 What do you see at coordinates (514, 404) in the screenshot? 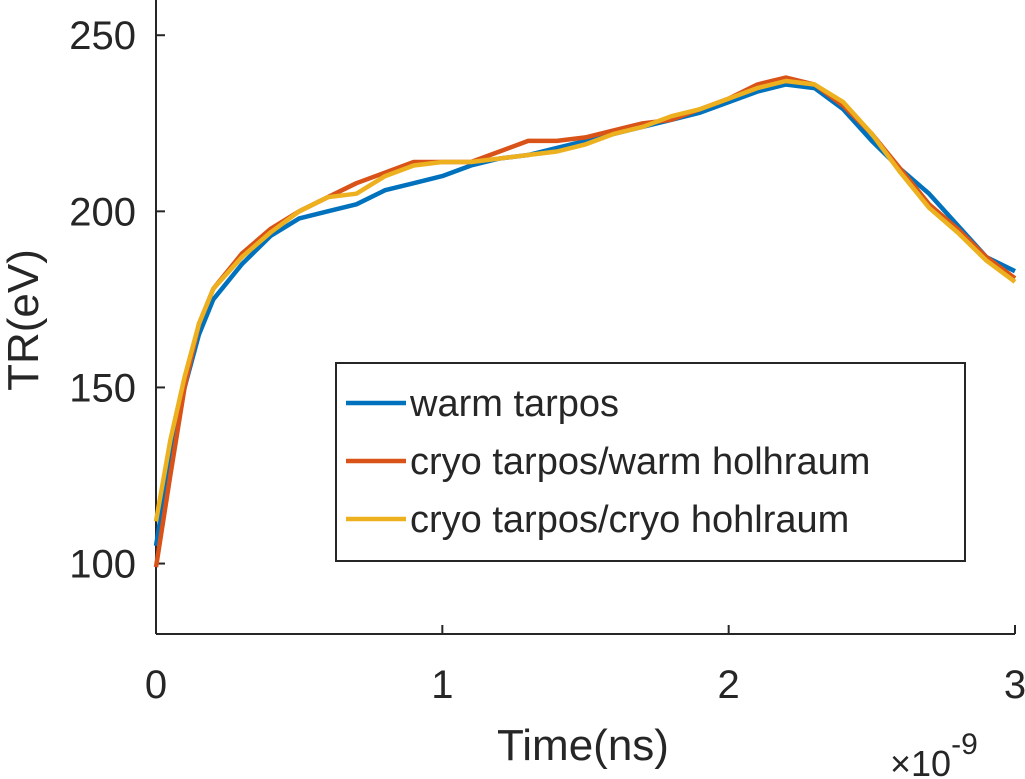
I see `legend-label: warm tarpos` at bounding box center [514, 404].